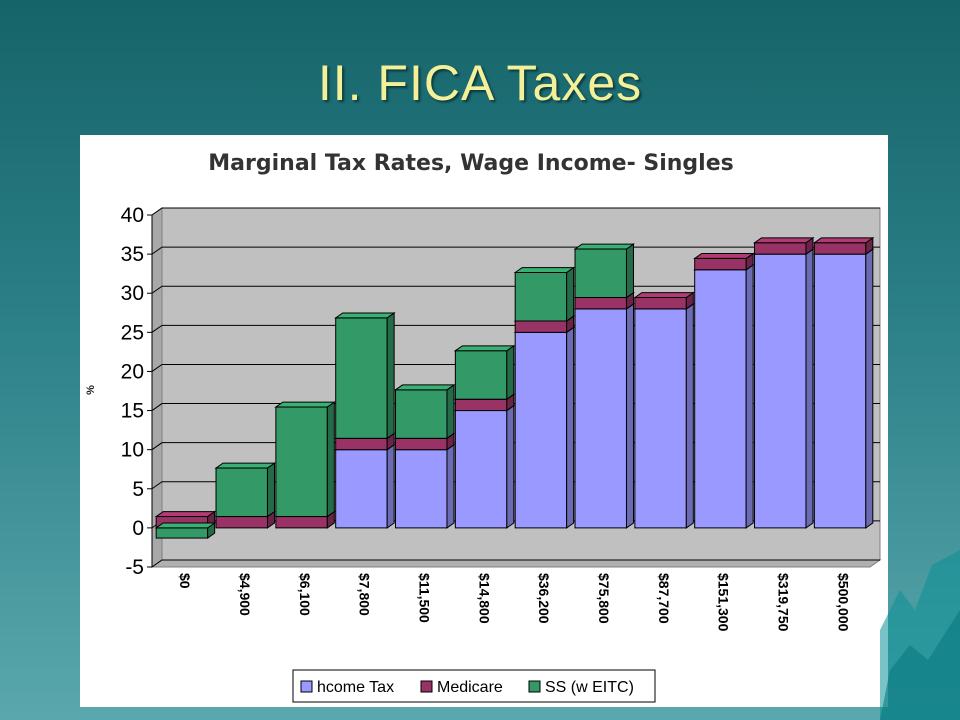 This screenshot has height=720, width=960. Describe the element at coordinates (134, 567) in the screenshot. I see `y-tick-label: -5` at that location.